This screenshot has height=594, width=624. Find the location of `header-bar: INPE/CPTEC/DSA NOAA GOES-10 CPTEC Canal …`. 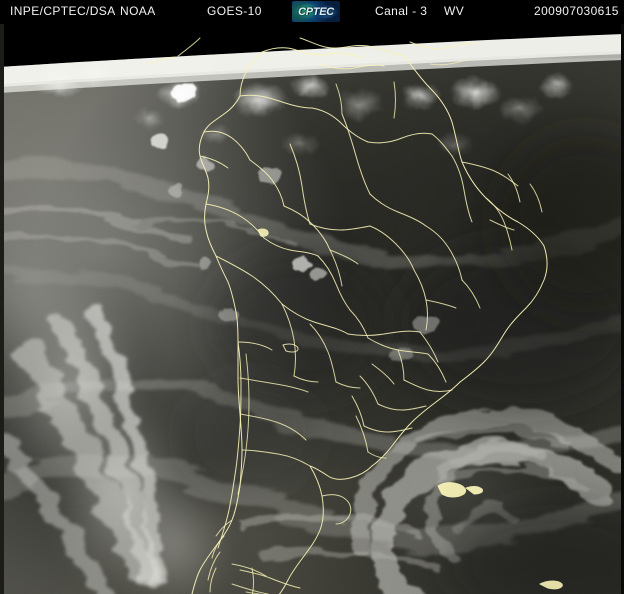

header-bar: INPE/CPTEC/DSA NOAA GOES-10 CPTEC Canal … is located at coordinates (312, 12).